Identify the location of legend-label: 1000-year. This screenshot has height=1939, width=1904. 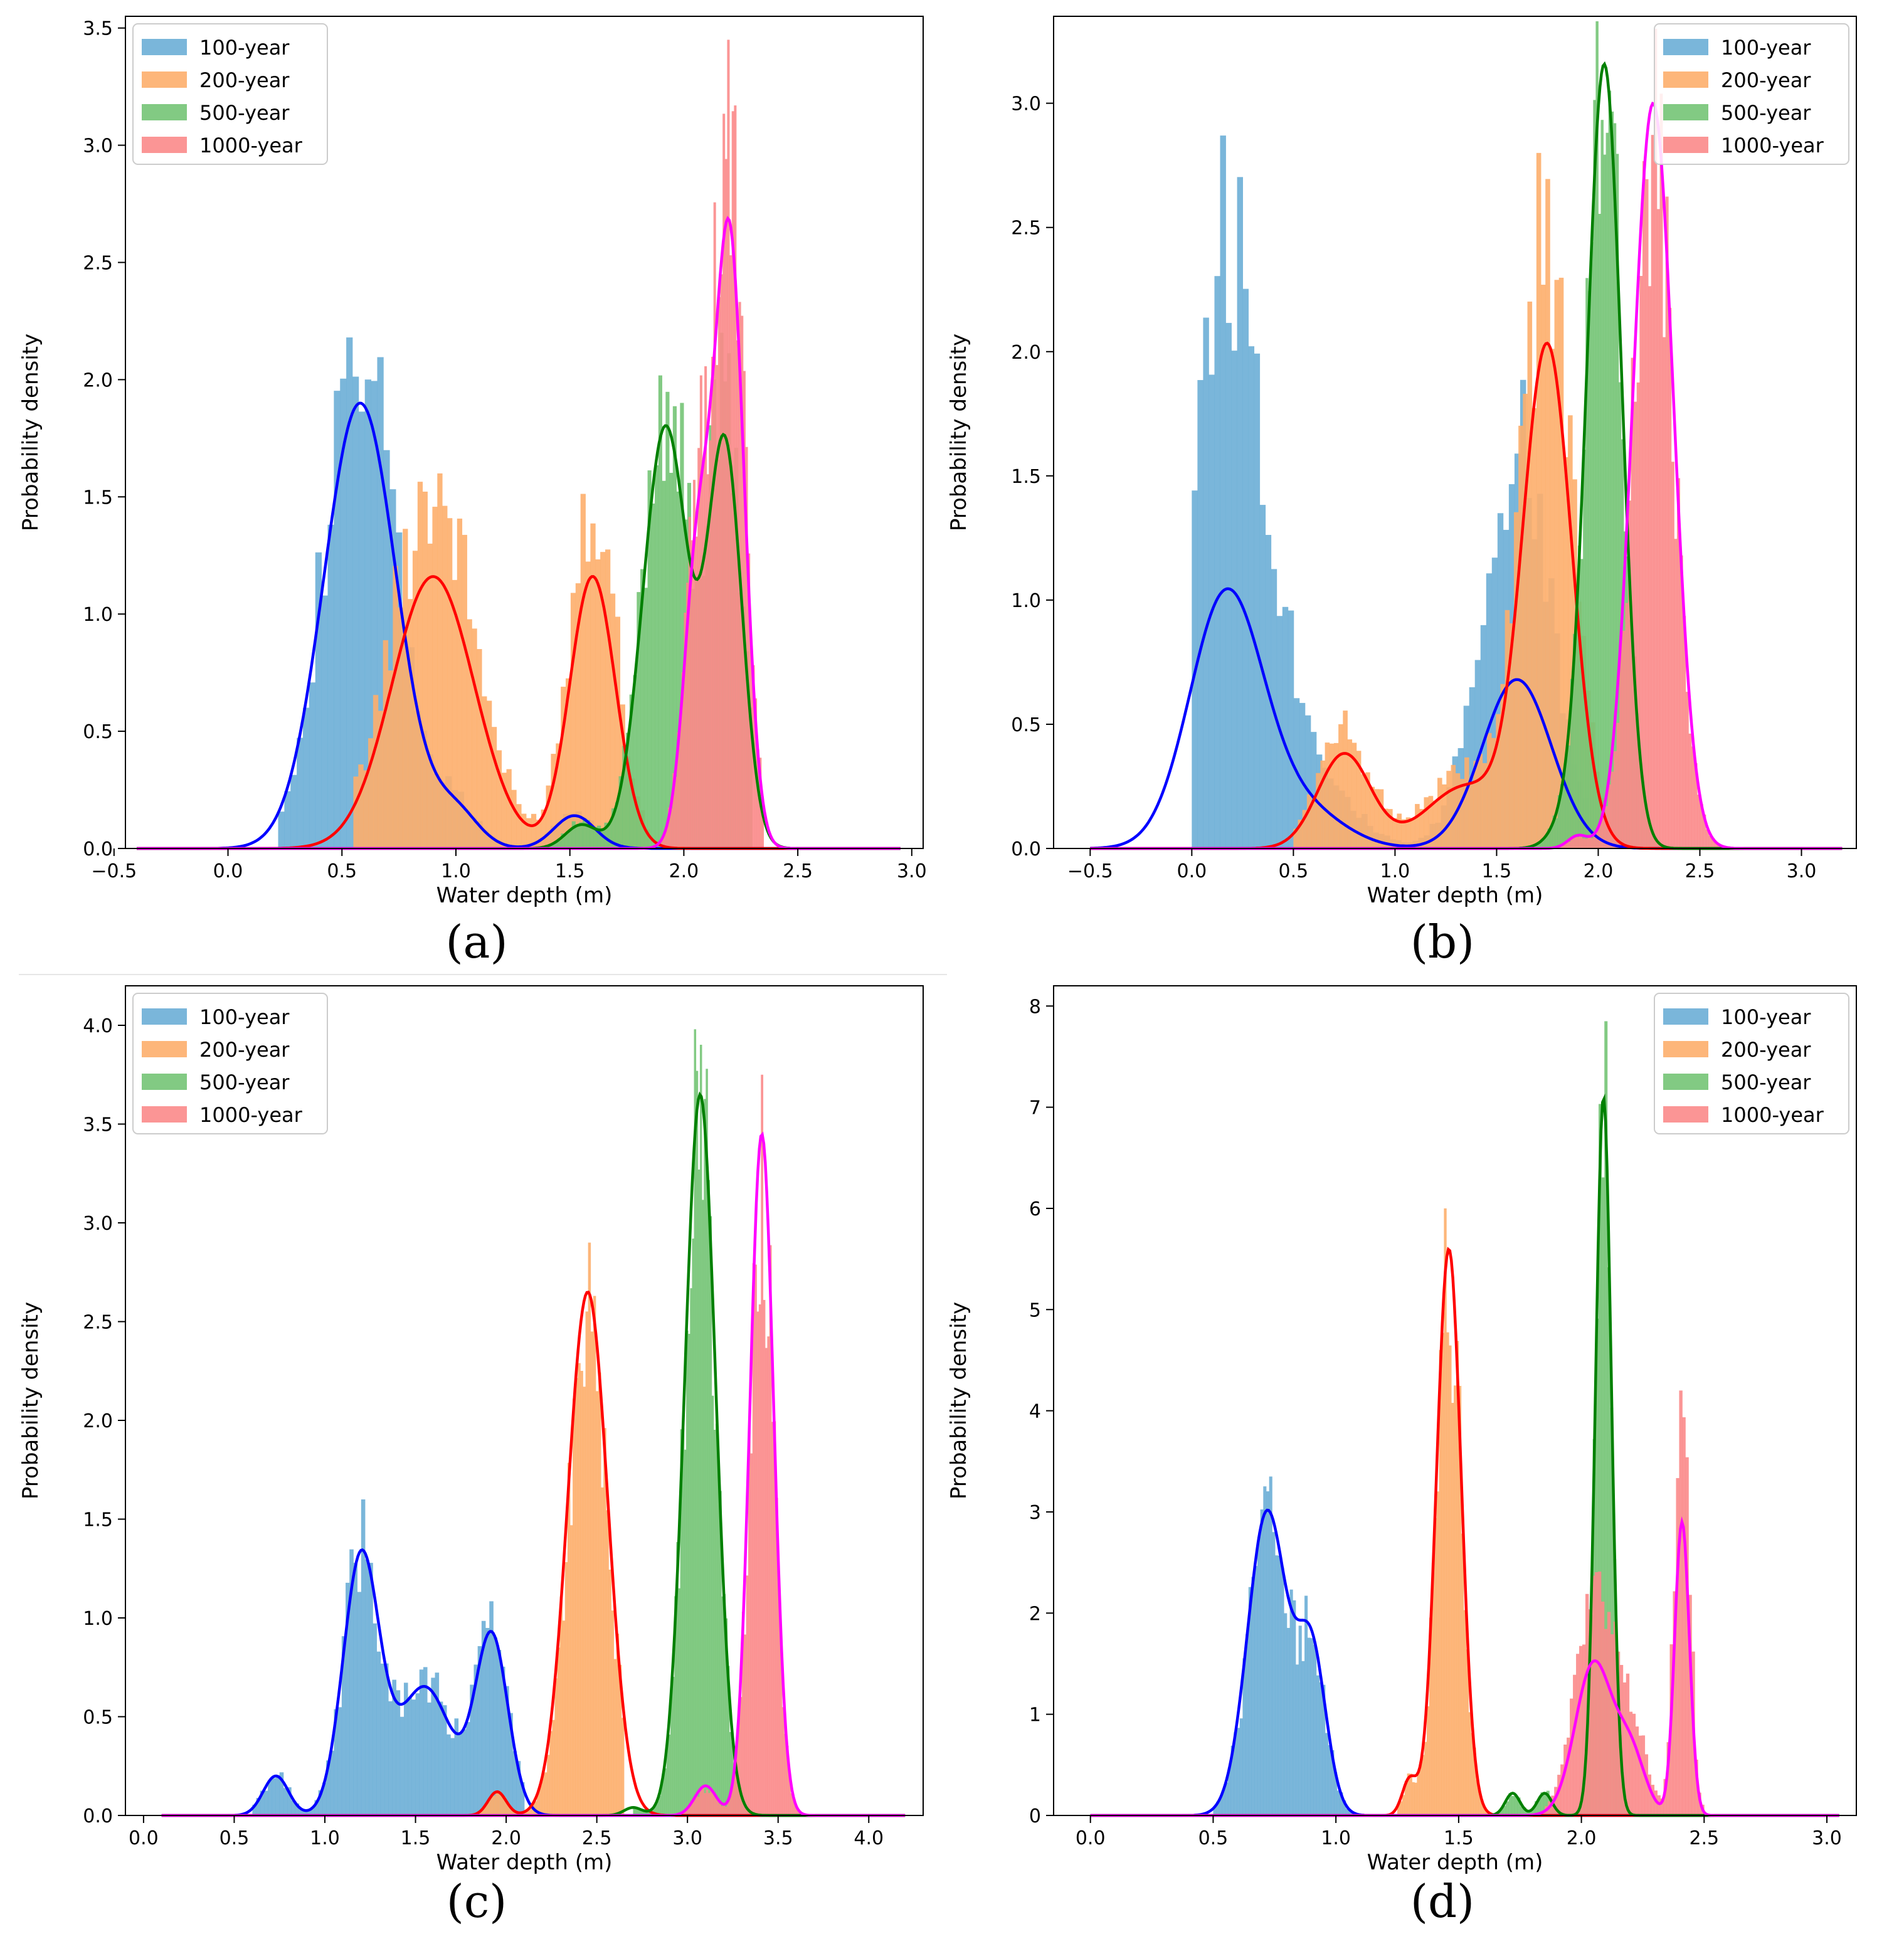
(1773, 1115).